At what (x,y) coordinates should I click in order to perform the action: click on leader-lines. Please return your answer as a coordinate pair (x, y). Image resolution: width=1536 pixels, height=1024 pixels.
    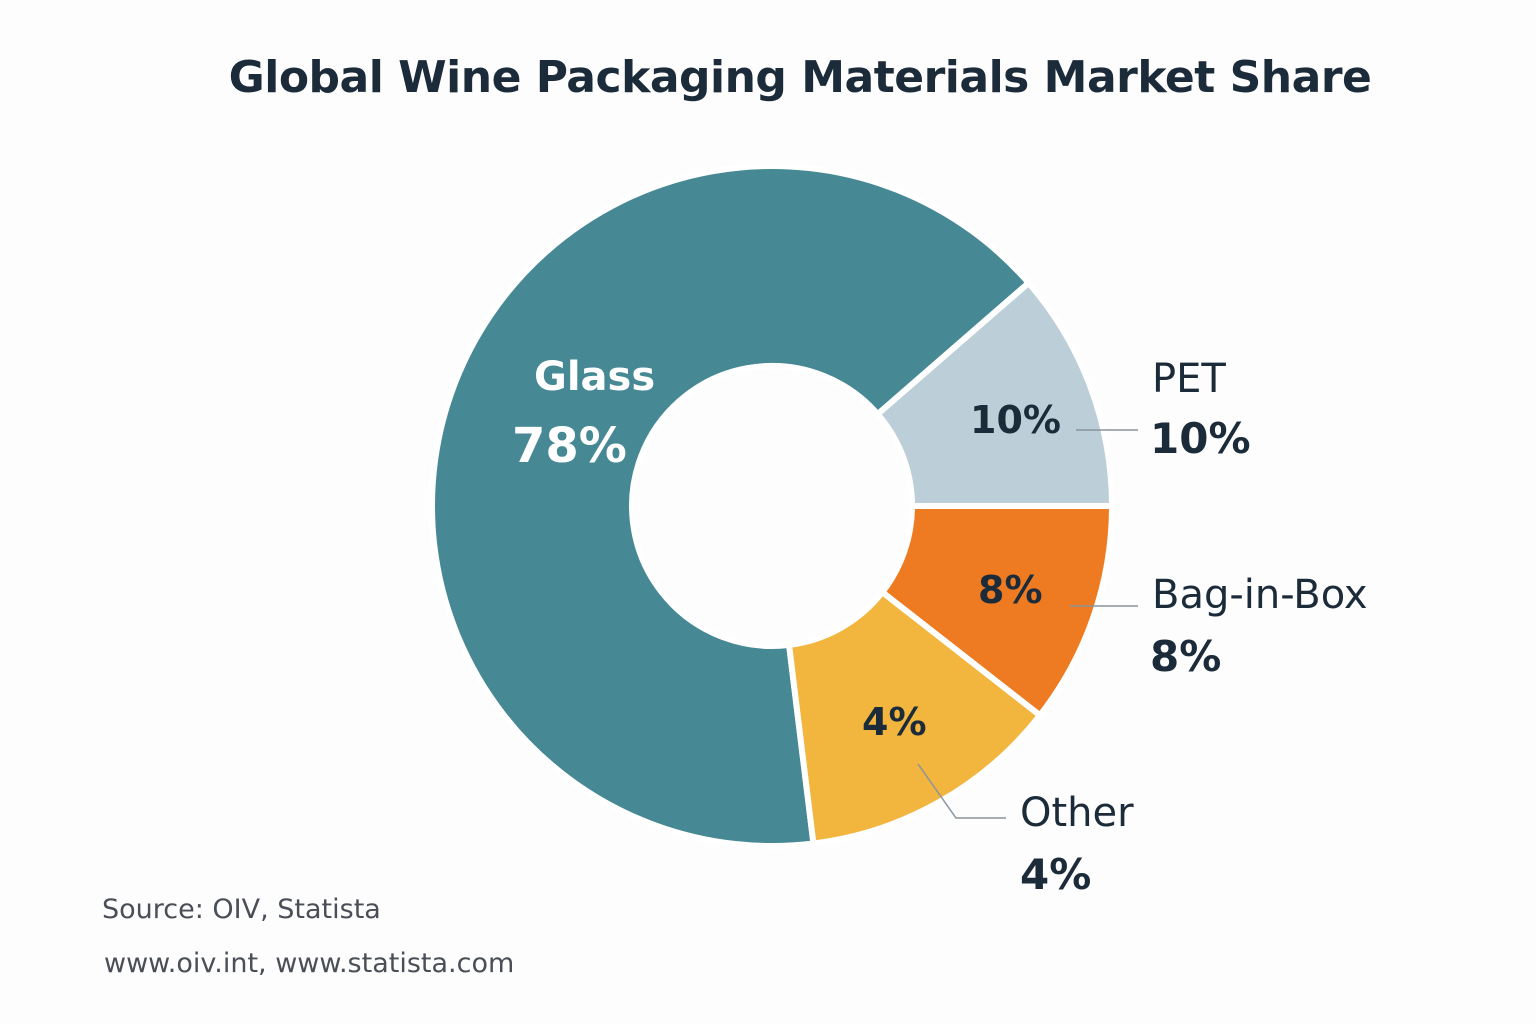
    Looking at the image, I should click on (1027, 624).